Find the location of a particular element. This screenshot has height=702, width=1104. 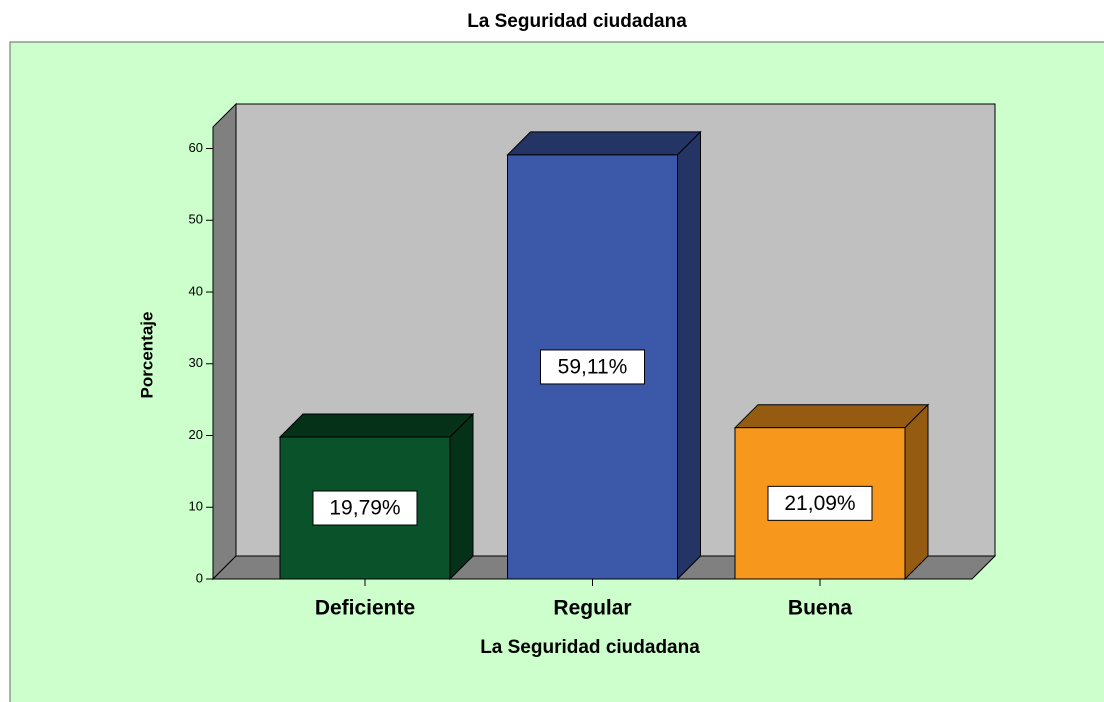

y-tick-label: 60 is located at coordinates (196, 147).